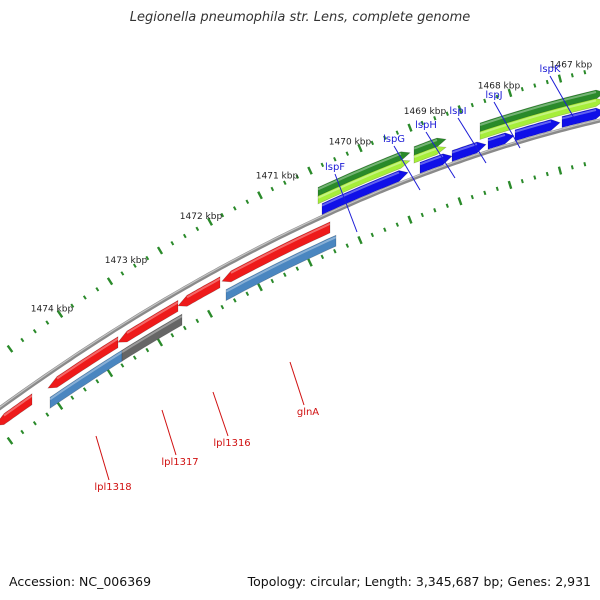  I want to click on feature-lpl1317-gray, so click(152, 337).